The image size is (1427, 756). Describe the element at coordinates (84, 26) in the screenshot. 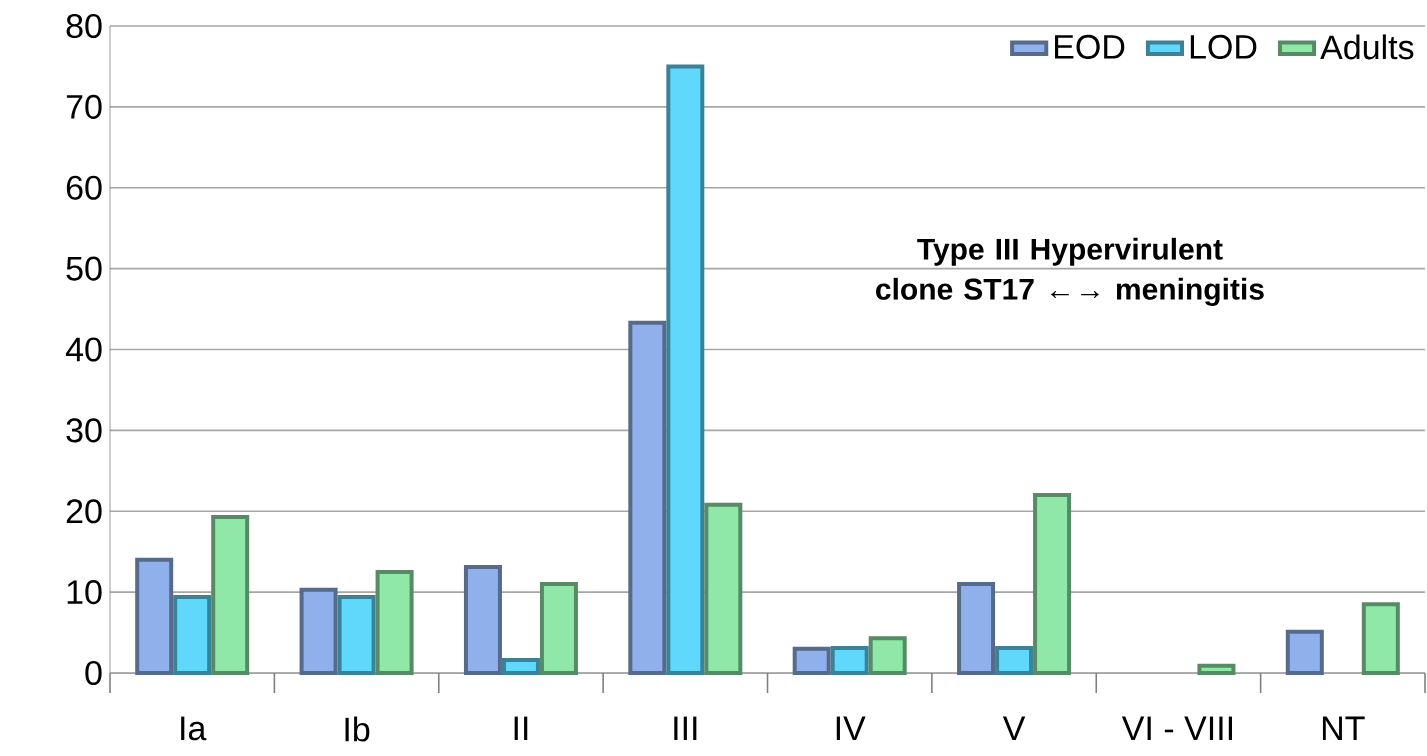

I see `y-tick-label: 80` at that location.